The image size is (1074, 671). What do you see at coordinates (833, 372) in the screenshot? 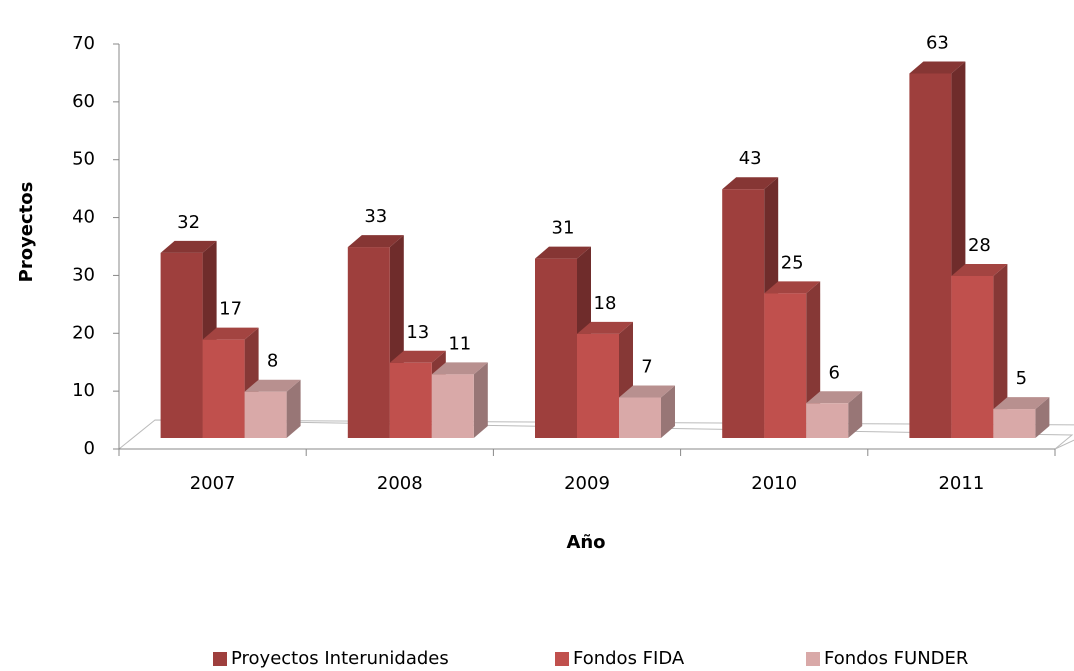
I see `data-label: 6` at bounding box center [833, 372].